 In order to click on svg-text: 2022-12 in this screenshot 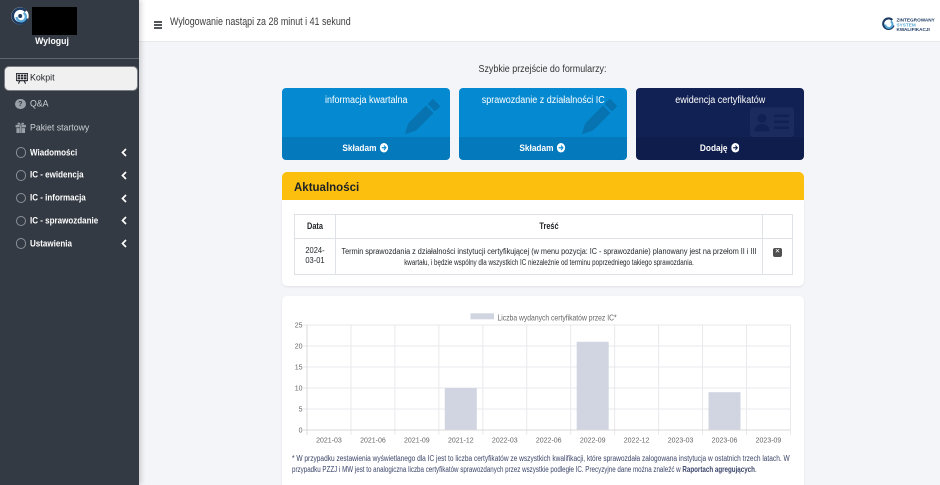, I will do `click(636, 441)`.